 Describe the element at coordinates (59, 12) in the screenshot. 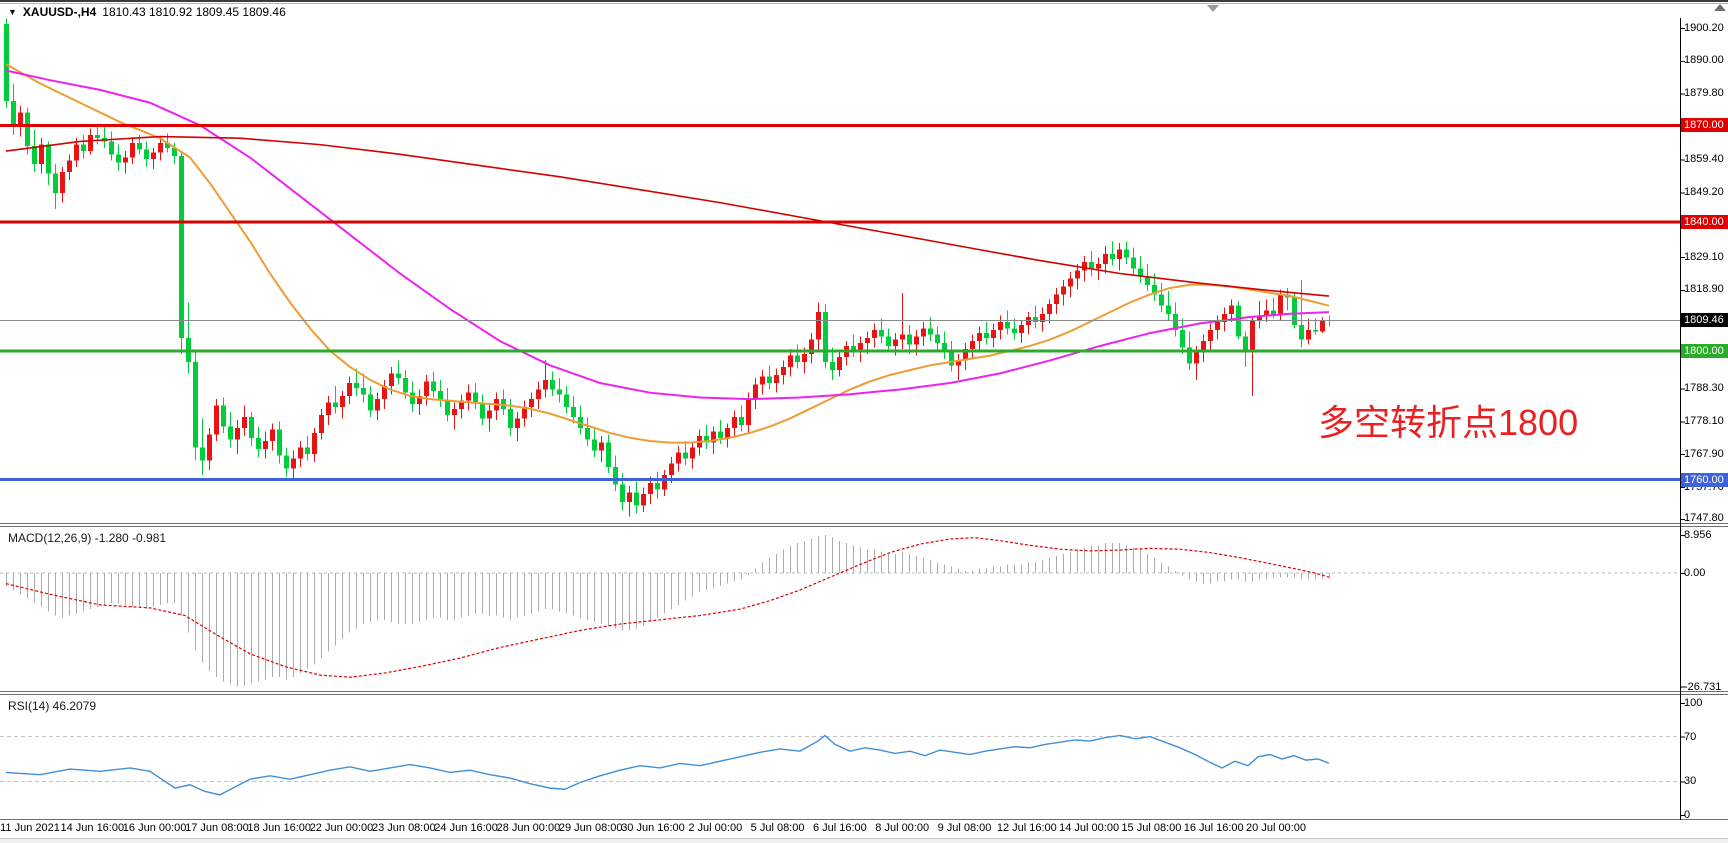

I see `symbol-timeframe-label: XAUUSD-,H4` at that location.